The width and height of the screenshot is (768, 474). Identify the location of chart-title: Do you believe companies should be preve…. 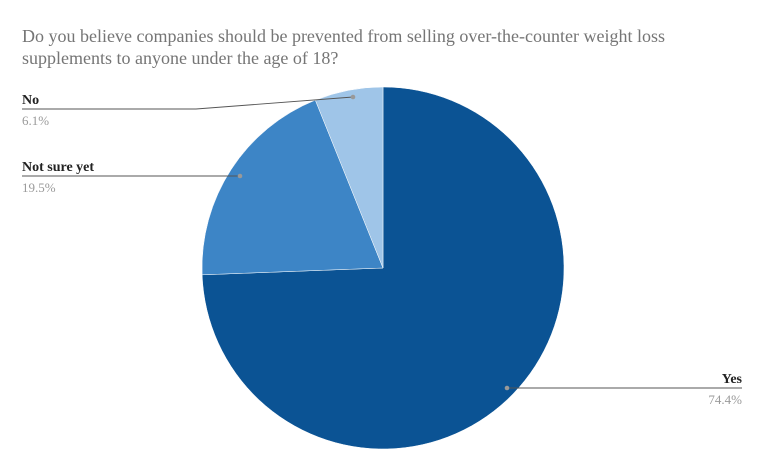
(343, 47).